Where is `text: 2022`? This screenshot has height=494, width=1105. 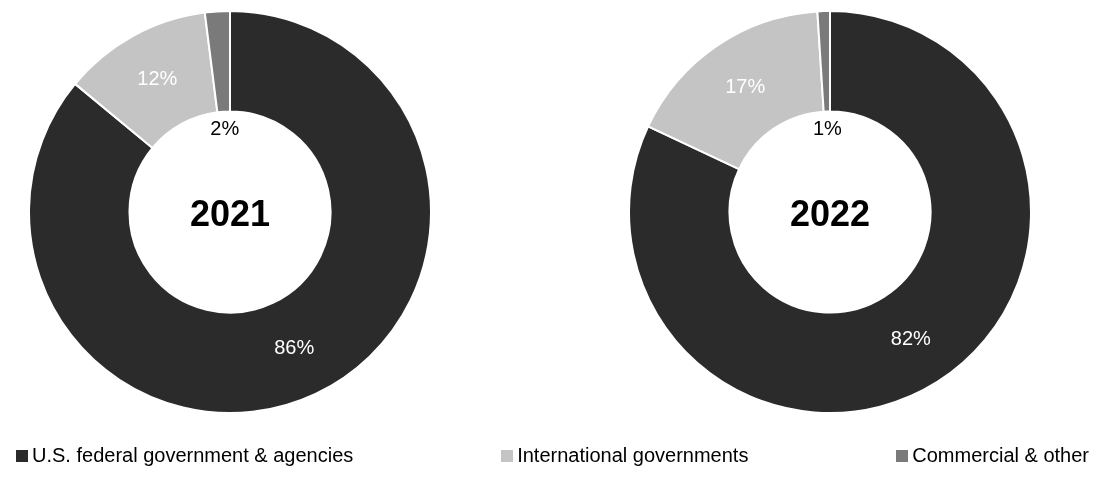
text: 2022 is located at coordinates (830, 213).